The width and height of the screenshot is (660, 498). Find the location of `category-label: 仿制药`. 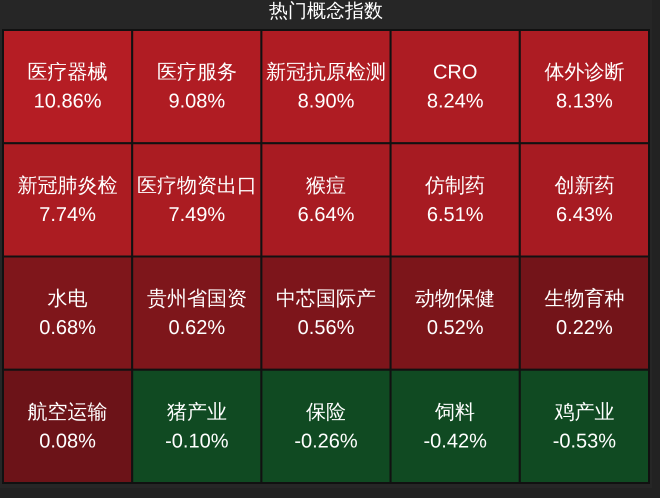

category-label: 仿制药 is located at coordinates (455, 185).